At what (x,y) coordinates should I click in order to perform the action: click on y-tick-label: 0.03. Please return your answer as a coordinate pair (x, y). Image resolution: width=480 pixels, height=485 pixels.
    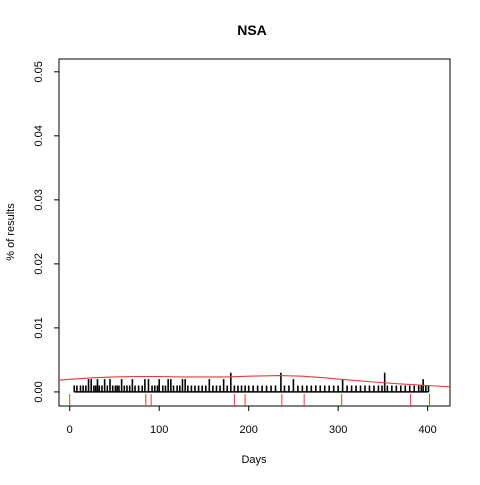
    Looking at the image, I should click on (39, 199).